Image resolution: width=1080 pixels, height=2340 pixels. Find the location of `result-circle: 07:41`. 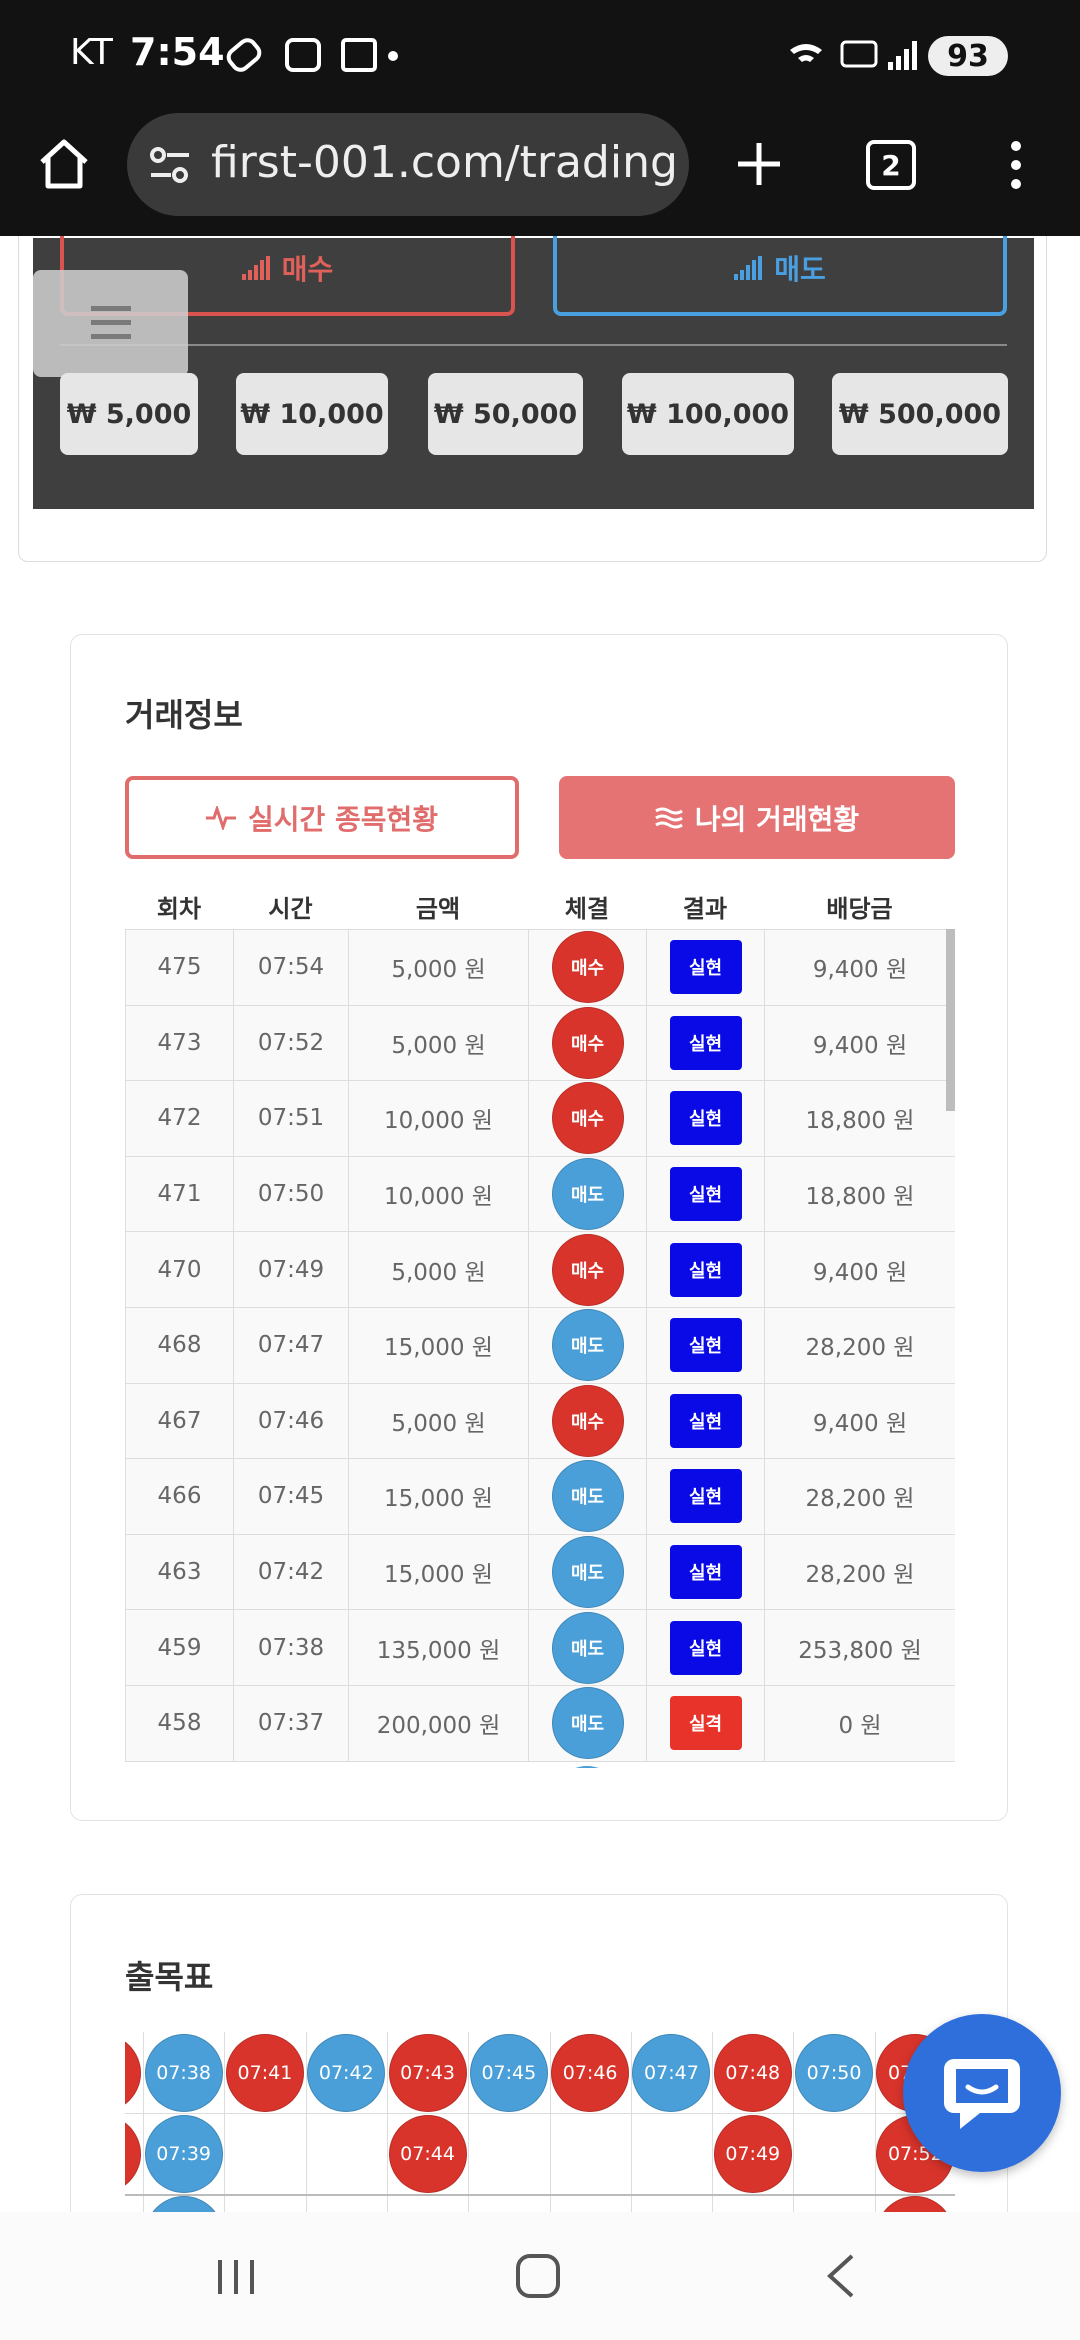

result-circle: 07:41 is located at coordinates (264, 2072).